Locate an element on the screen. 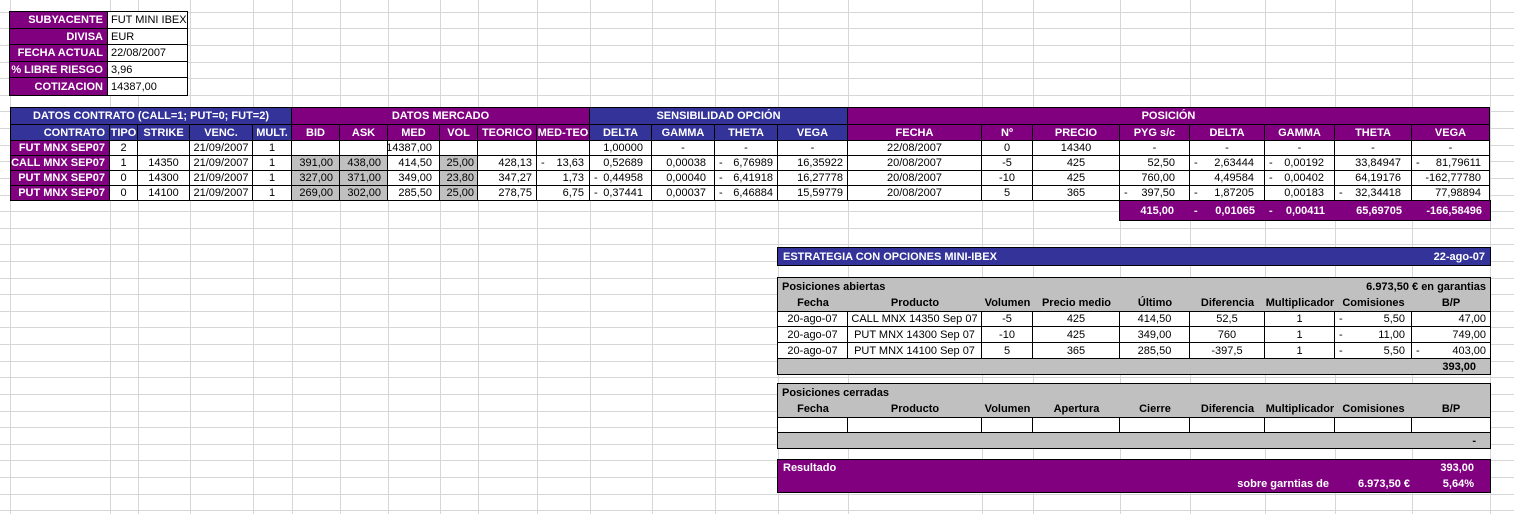  table-cell: 0,00183 is located at coordinates (1300, 193).